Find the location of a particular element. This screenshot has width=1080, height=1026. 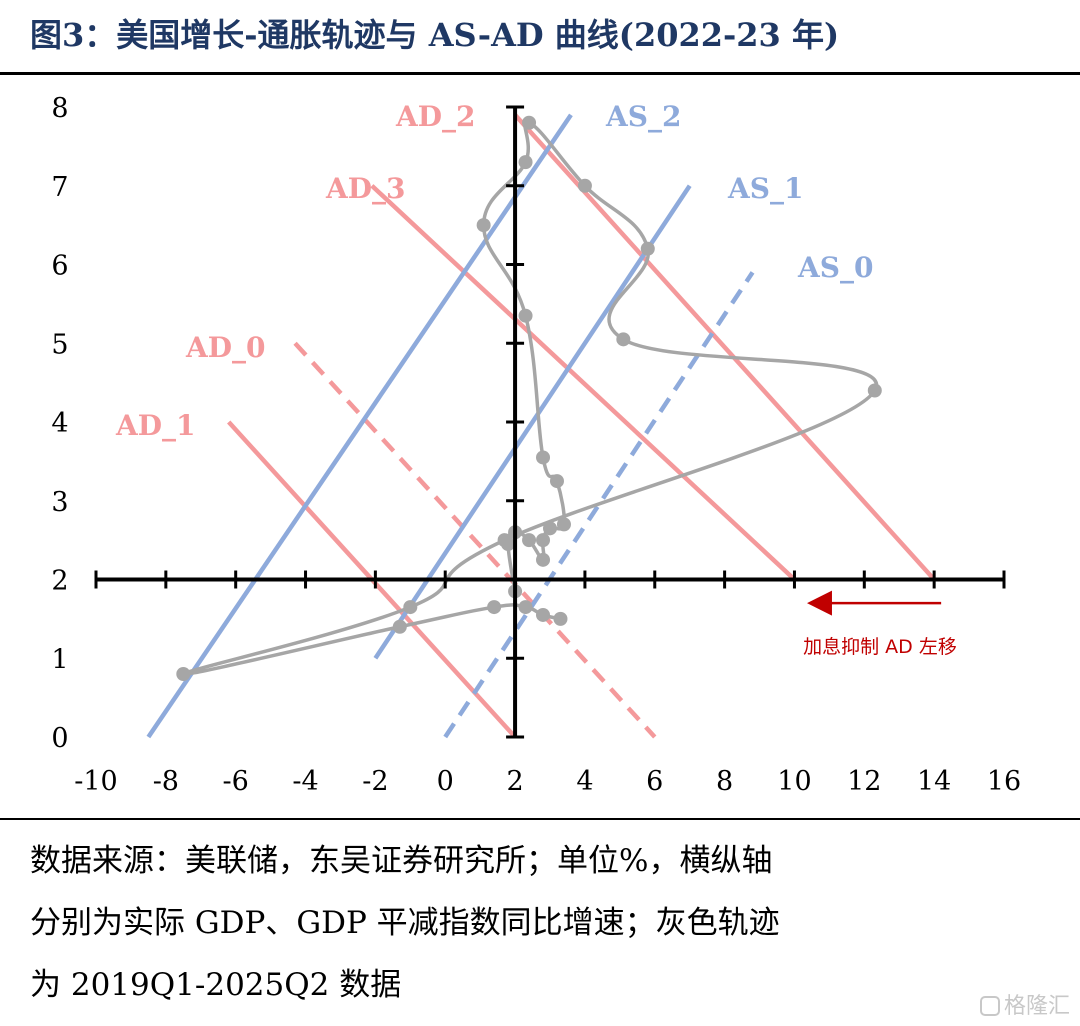

annotation-label: 加息抑制 AD 左移 is located at coordinates (880, 647).